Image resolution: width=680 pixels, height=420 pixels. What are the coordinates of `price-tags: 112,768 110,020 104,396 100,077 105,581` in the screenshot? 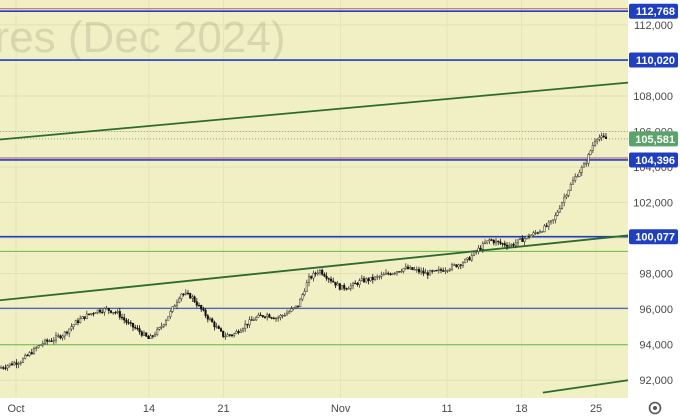 It's located at (653, 124).